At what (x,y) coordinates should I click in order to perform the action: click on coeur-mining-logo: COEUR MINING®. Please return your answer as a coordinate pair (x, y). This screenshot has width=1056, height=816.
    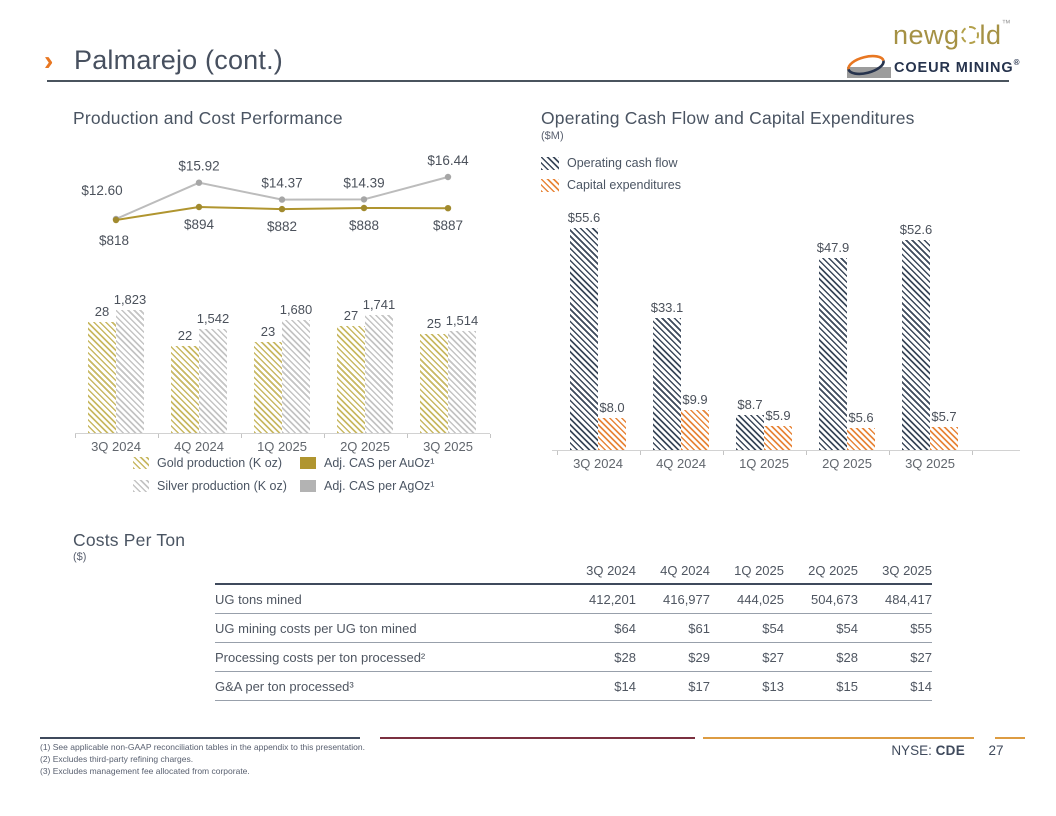
    Looking at the image, I should click on (956, 67).